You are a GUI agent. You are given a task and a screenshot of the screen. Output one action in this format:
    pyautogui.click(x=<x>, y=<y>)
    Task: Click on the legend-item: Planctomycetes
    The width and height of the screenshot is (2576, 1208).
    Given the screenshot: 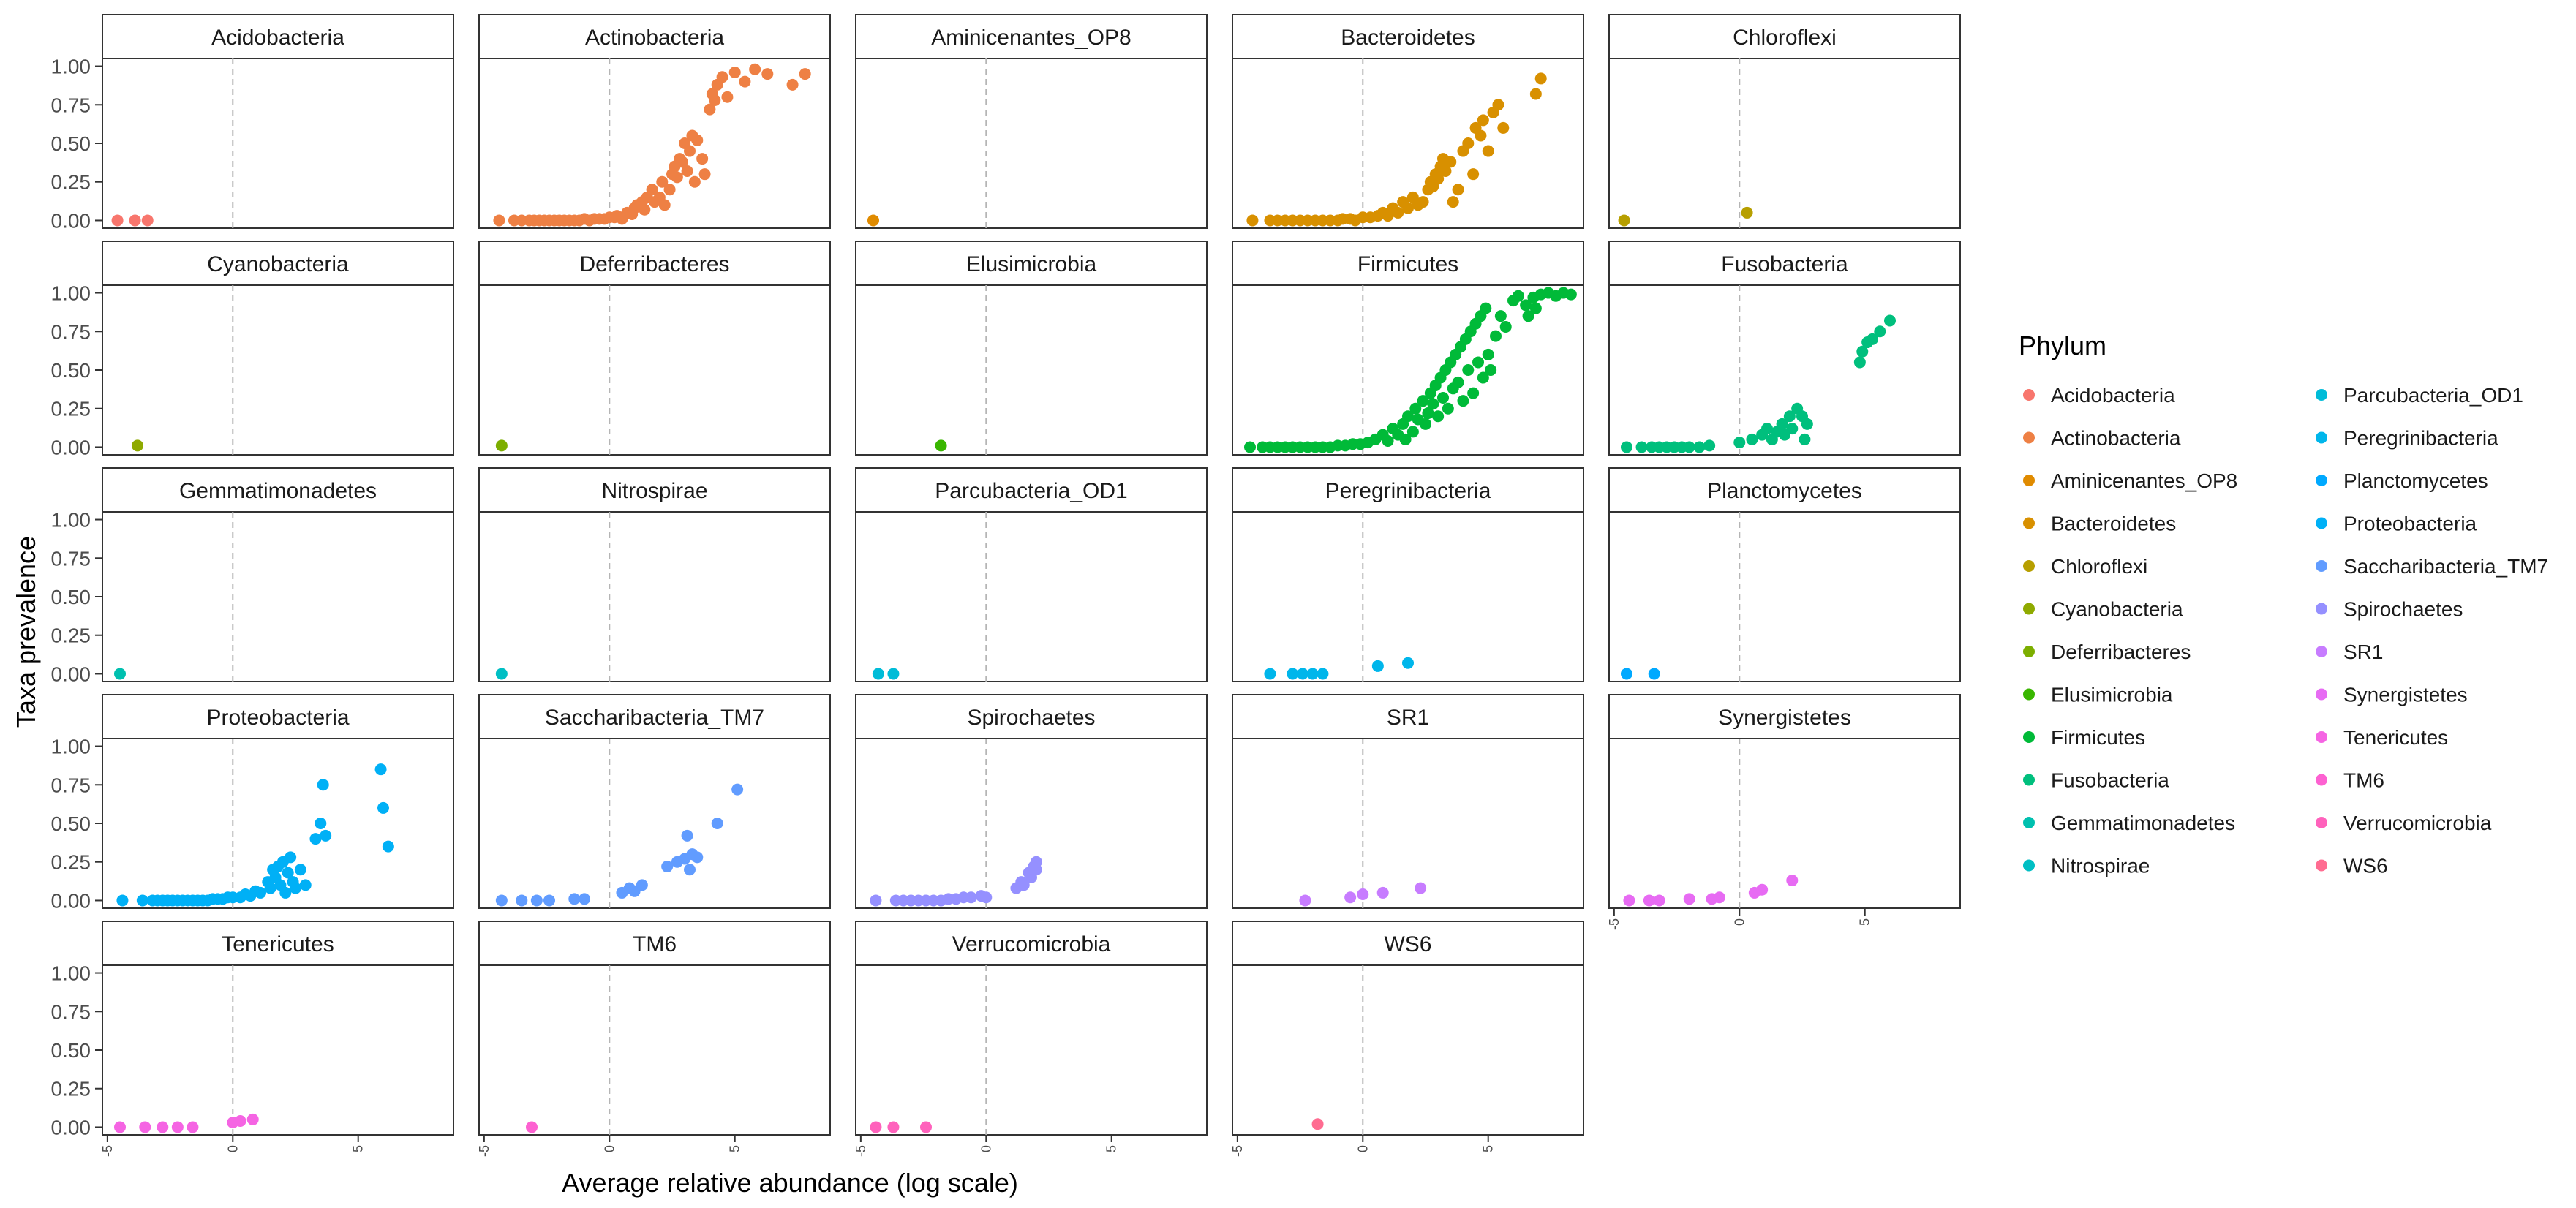 What is the action you would take?
    pyautogui.click(x=2402, y=480)
    